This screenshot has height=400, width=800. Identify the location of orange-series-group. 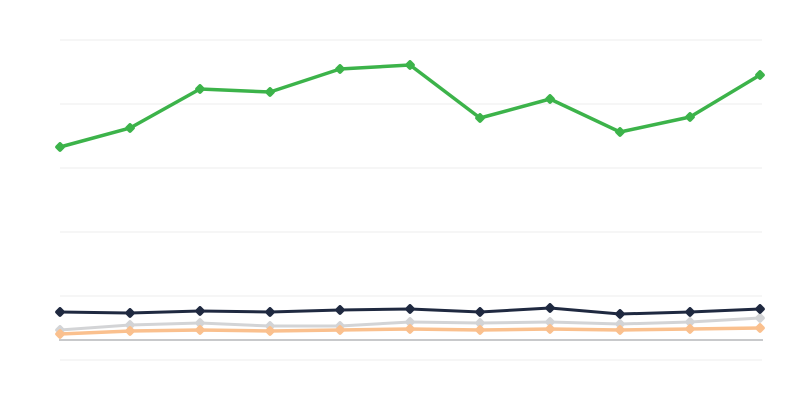
(410, 331).